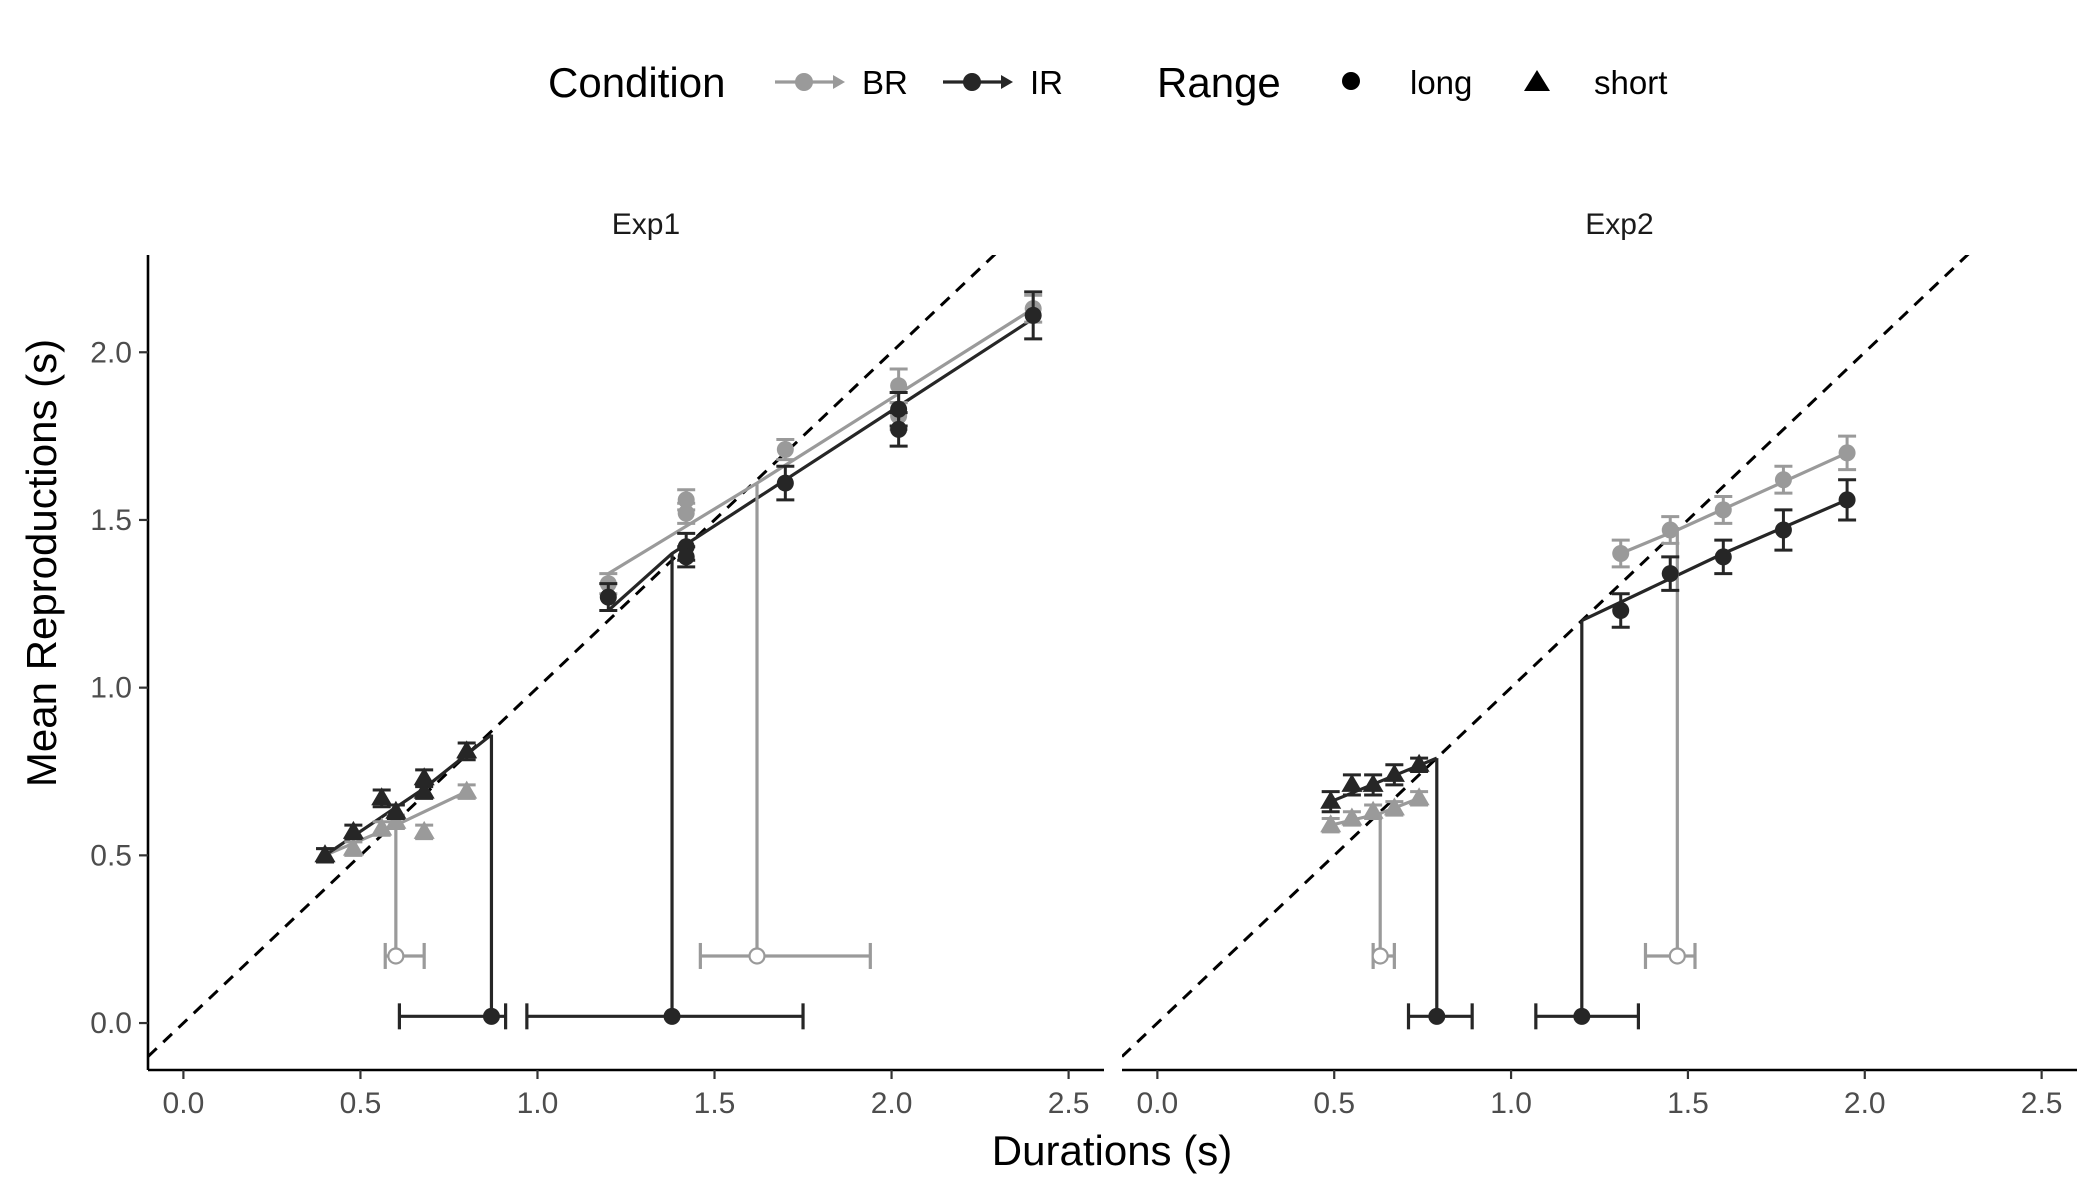 This screenshot has height=1200, width=2100. What do you see at coordinates (1619, 224) in the screenshot?
I see `panel-title: Exp2` at bounding box center [1619, 224].